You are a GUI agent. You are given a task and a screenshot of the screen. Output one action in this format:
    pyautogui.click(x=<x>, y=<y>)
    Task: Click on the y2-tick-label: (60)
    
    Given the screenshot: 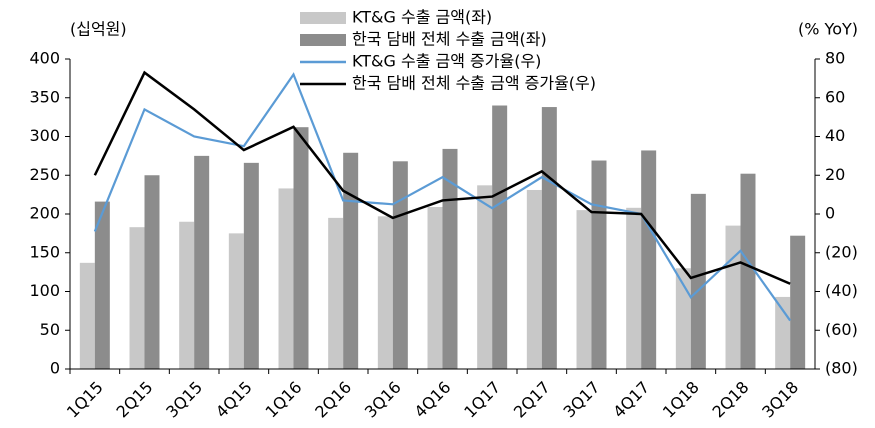 What is the action you would take?
    pyautogui.click(x=841, y=329)
    